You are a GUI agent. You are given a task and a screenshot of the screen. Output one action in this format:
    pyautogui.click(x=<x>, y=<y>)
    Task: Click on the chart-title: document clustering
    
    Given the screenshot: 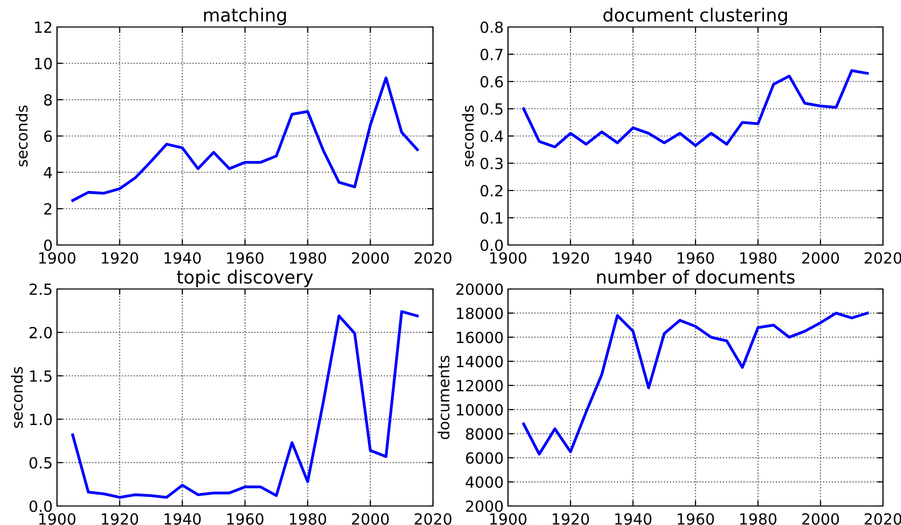 What is the action you would take?
    pyautogui.click(x=695, y=17)
    